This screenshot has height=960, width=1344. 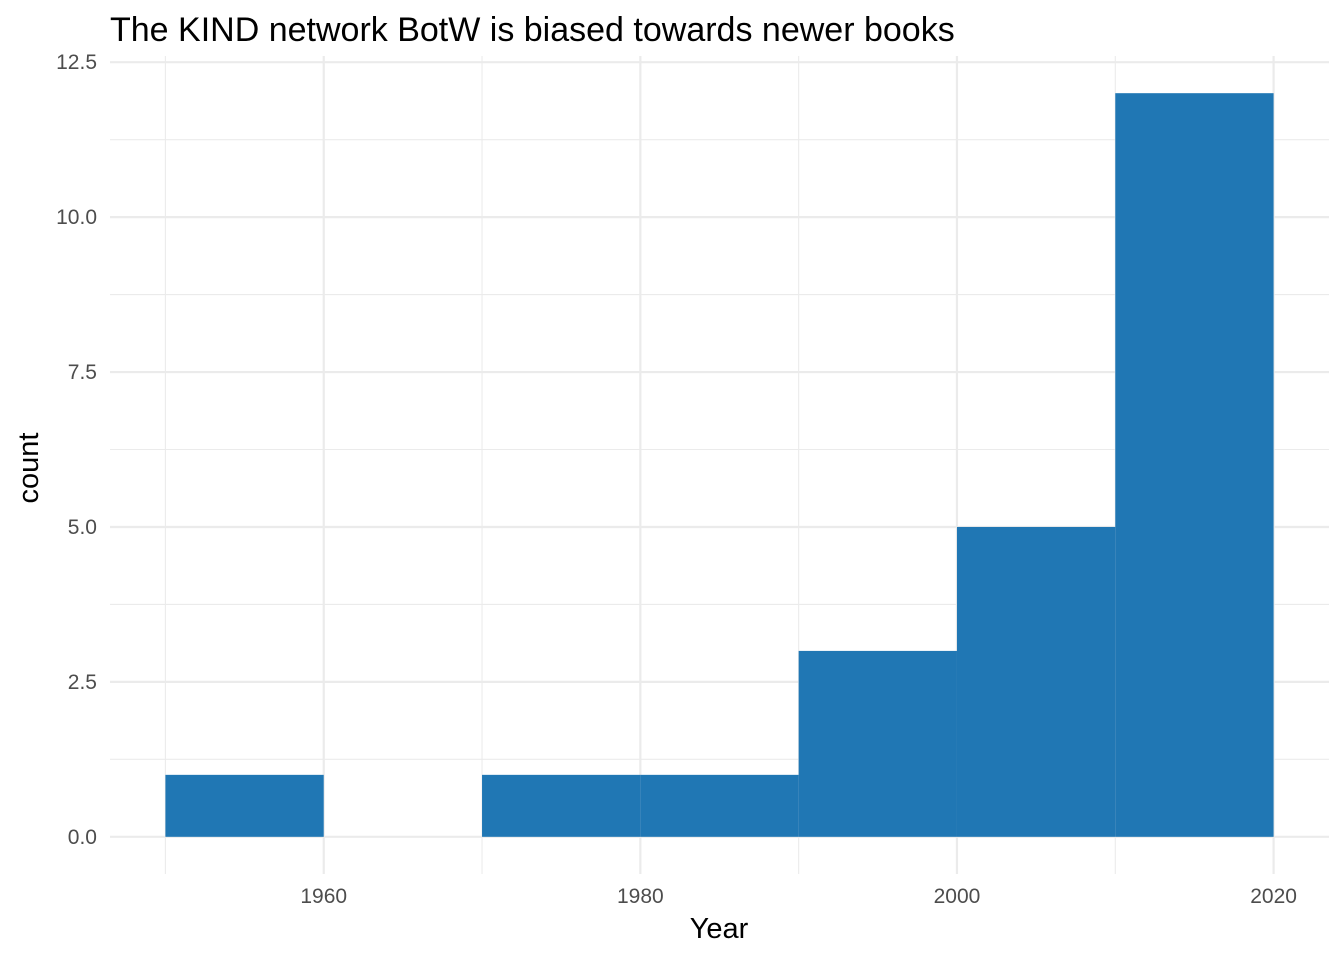 I want to click on y-tick-label: 10.0, so click(x=76, y=217).